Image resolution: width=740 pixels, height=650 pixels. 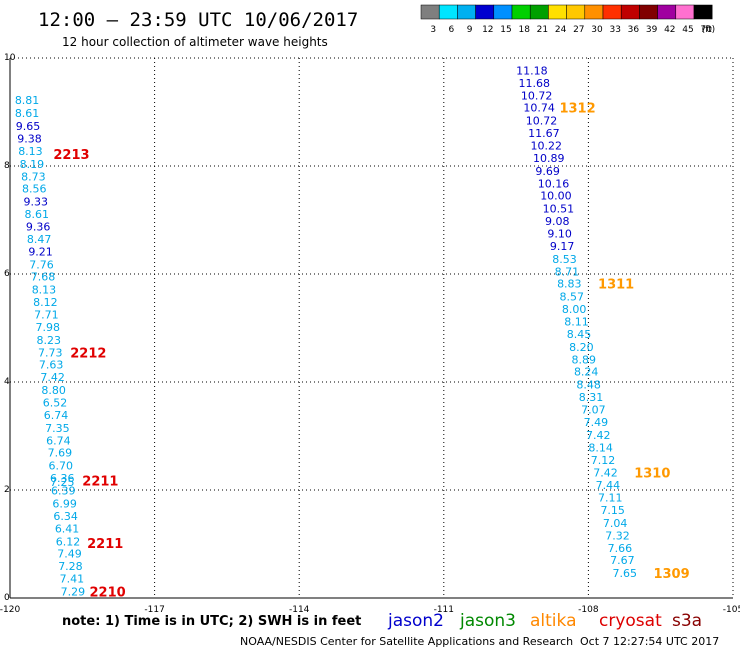 I want to click on orbit-number-label: 2212, so click(x=88, y=353).